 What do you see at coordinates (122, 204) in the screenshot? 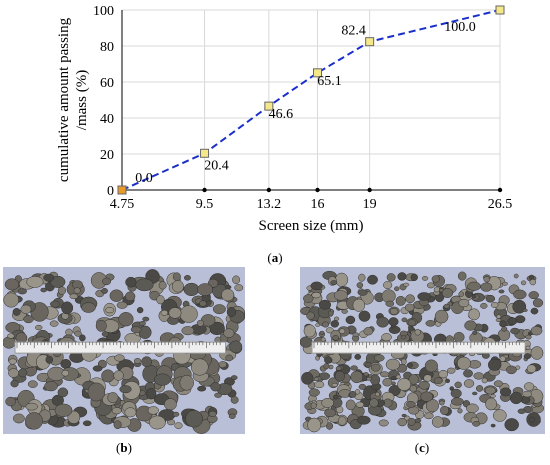
I see `x-tick-label: 4.75` at bounding box center [122, 204].